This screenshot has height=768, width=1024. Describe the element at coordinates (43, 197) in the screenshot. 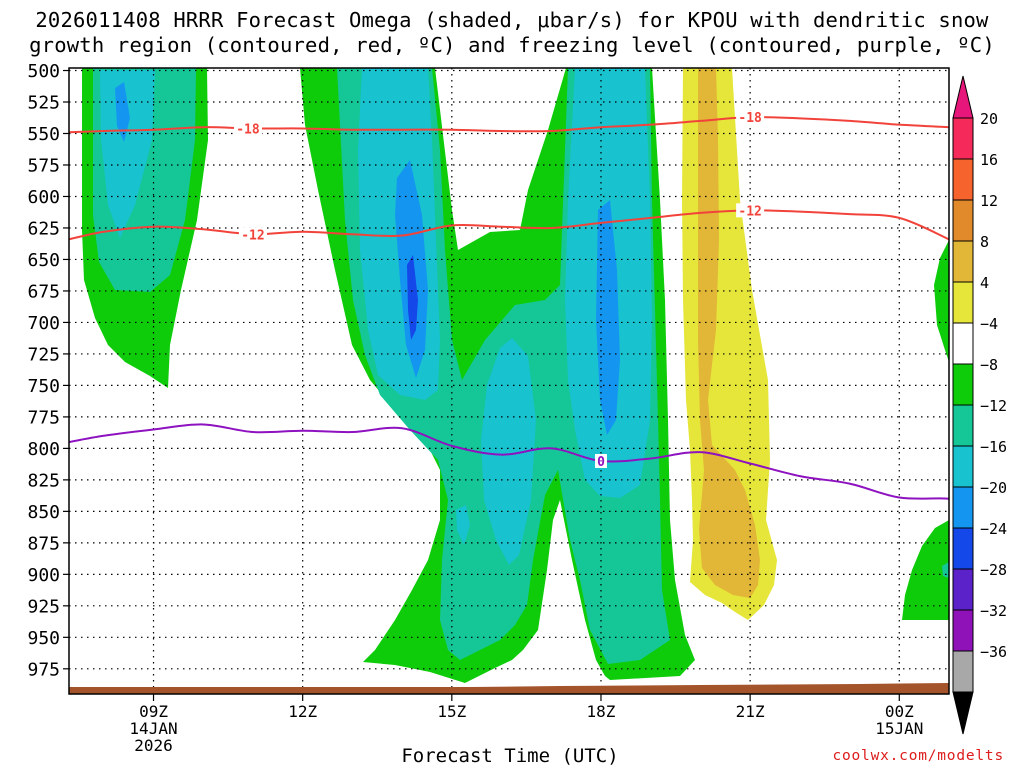

I see `y-tick-label: 600` at that location.